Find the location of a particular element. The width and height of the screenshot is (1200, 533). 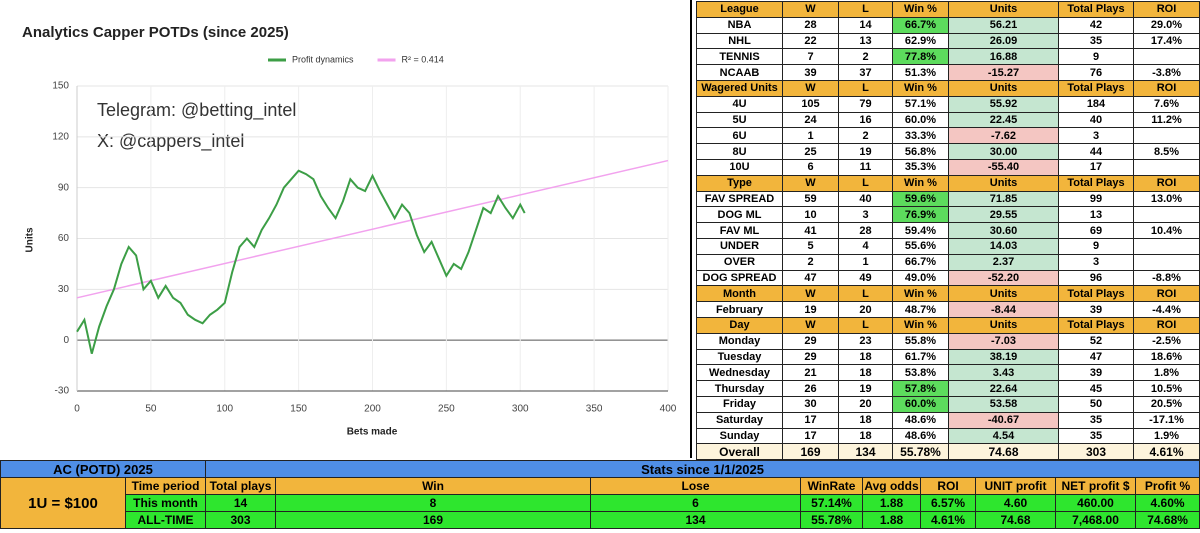

table-cell: 4.60% is located at coordinates (1167, 503).